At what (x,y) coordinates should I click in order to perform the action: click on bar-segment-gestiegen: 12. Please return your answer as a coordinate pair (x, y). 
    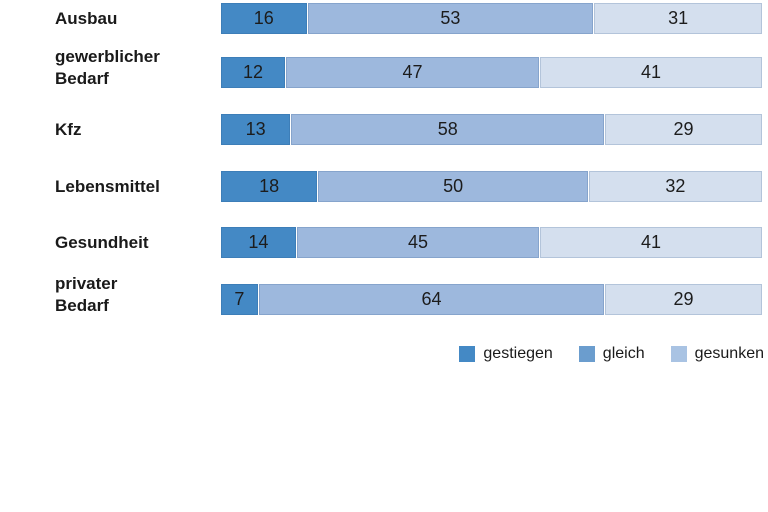
    Looking at the image, I should click on (253, 72).